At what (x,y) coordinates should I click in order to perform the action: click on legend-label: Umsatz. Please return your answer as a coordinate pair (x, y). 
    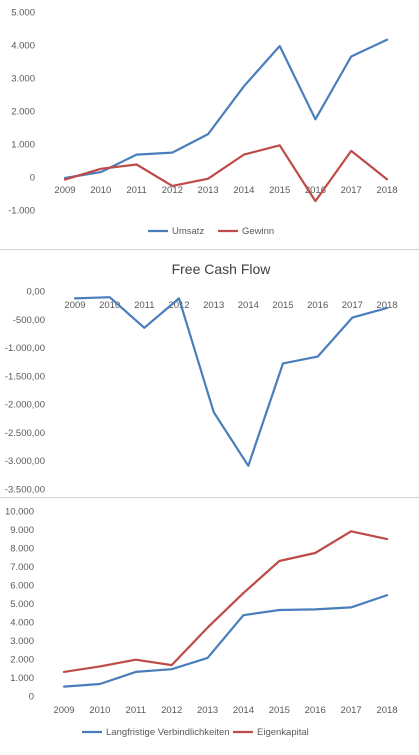
    Looking at the image, I should click on (188, 231).